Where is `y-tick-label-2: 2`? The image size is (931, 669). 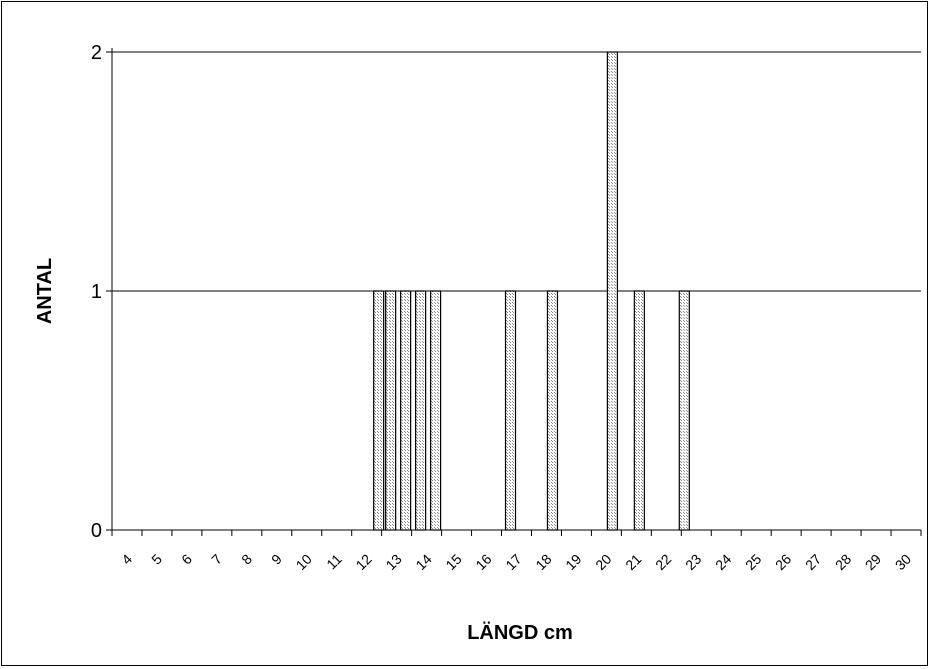 y-tick-label-2: 2 is located at coordinates (96, 53).